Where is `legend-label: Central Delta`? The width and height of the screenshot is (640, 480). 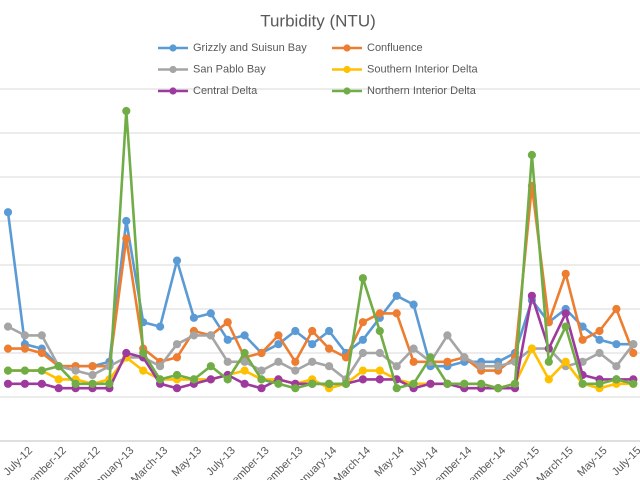
legend-label: Central Delta is located at coordinates (225, 91).